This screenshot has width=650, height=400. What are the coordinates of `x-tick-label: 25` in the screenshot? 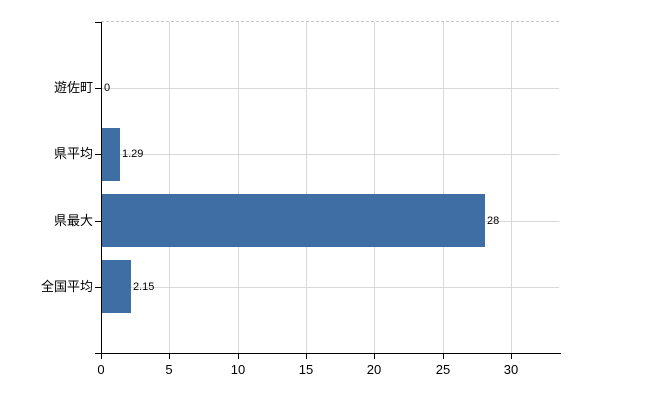 It's located at (443, 369).